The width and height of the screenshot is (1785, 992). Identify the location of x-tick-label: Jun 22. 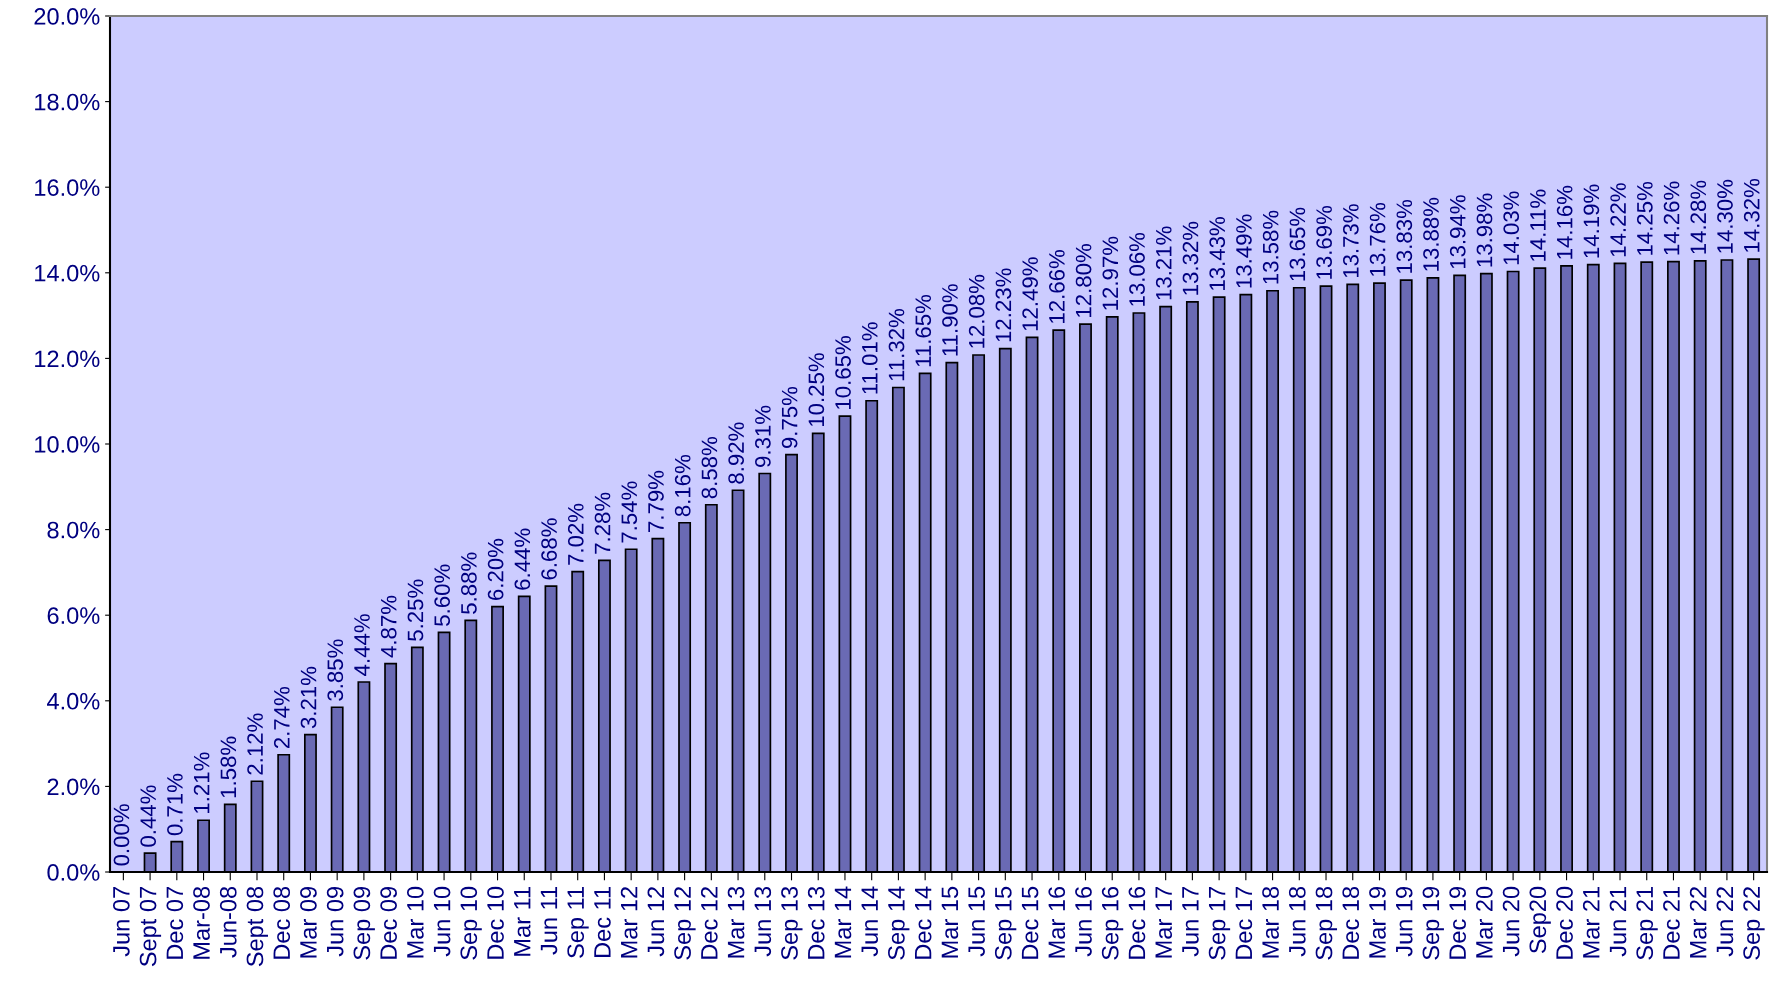
(1725, 922).